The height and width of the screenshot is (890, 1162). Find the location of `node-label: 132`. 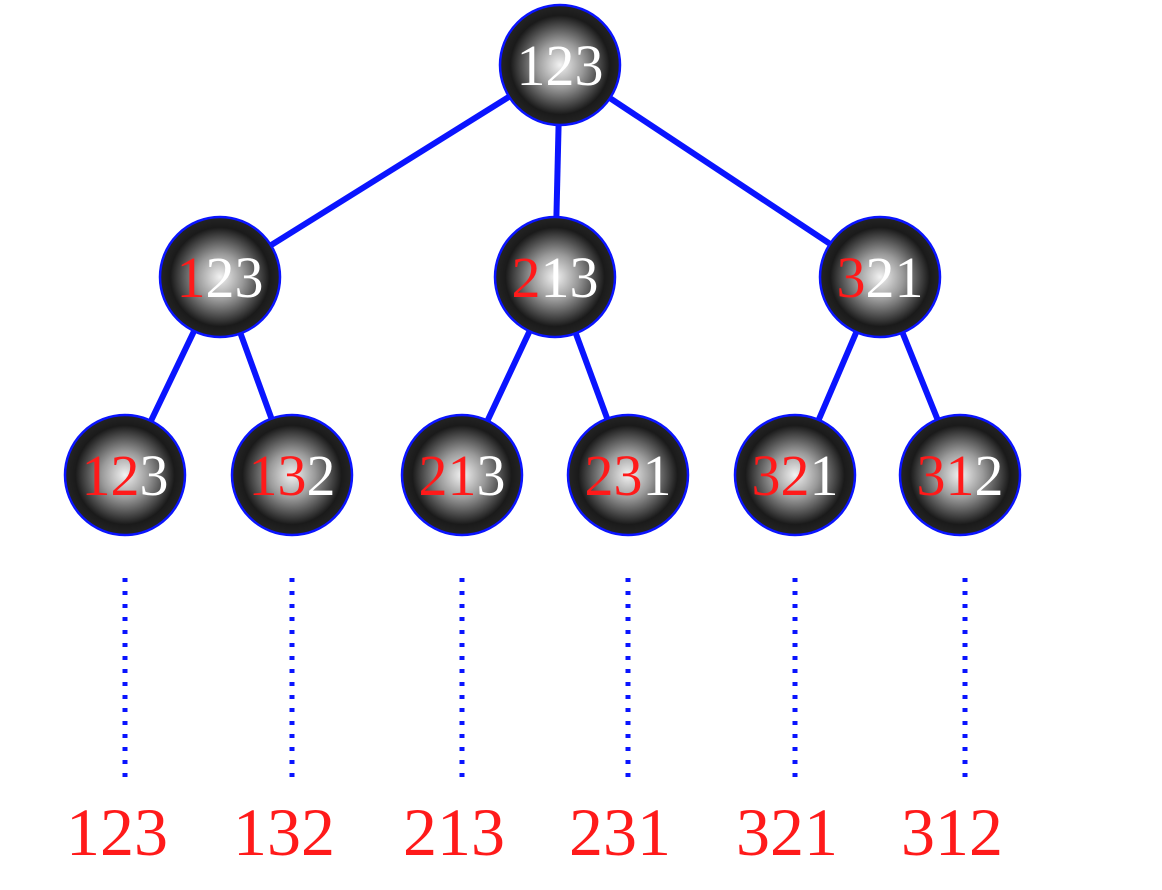

node-label: 132 is located at coordinates (292, 475).